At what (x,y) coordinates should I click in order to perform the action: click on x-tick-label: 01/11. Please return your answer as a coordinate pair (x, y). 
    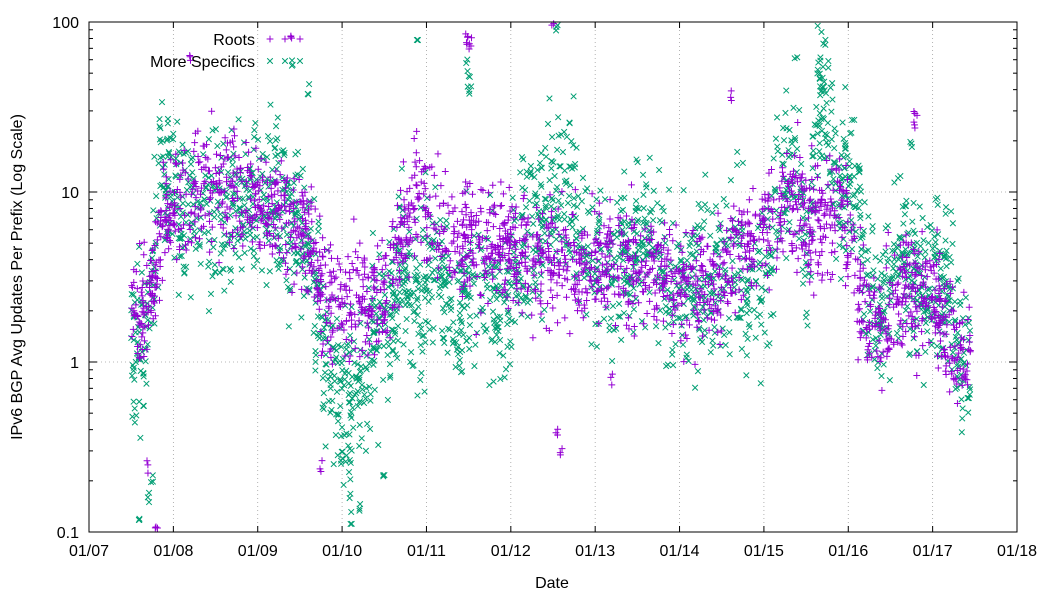
    Looking at the image, I should click on (426, 551).